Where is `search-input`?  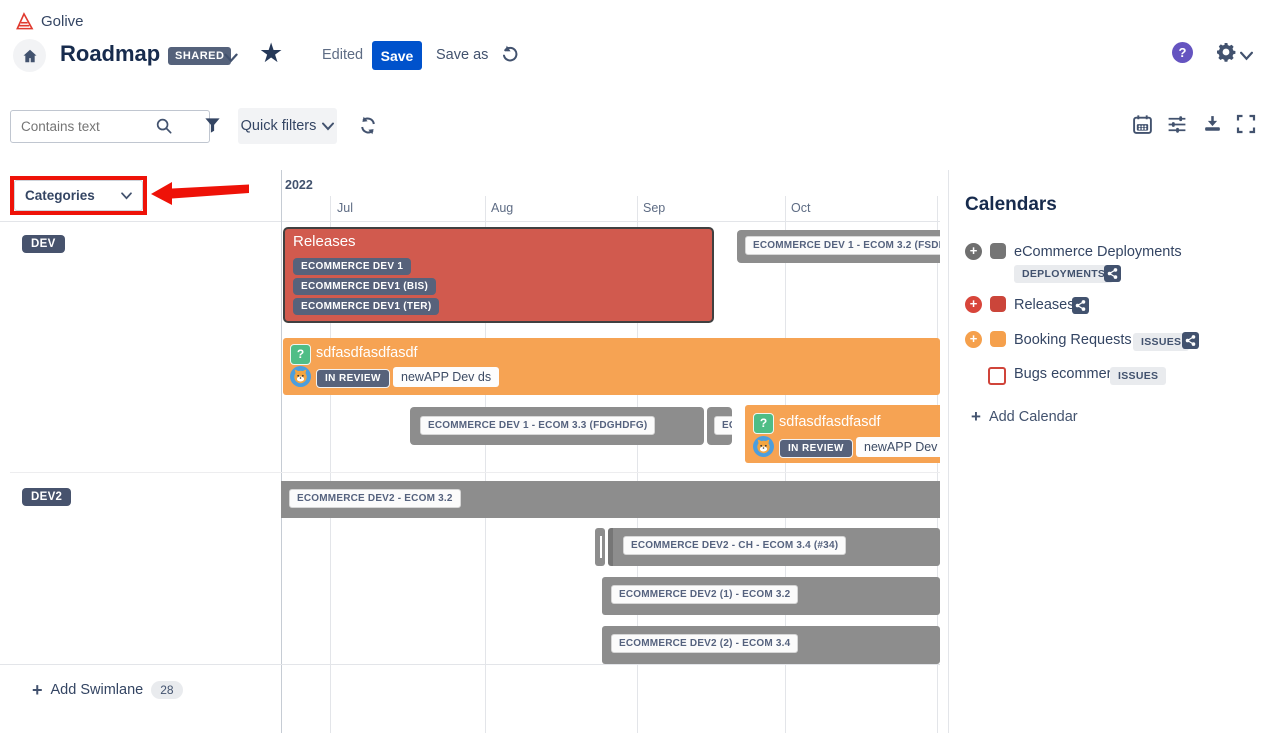 search-input is located at coordinates (110, 126).